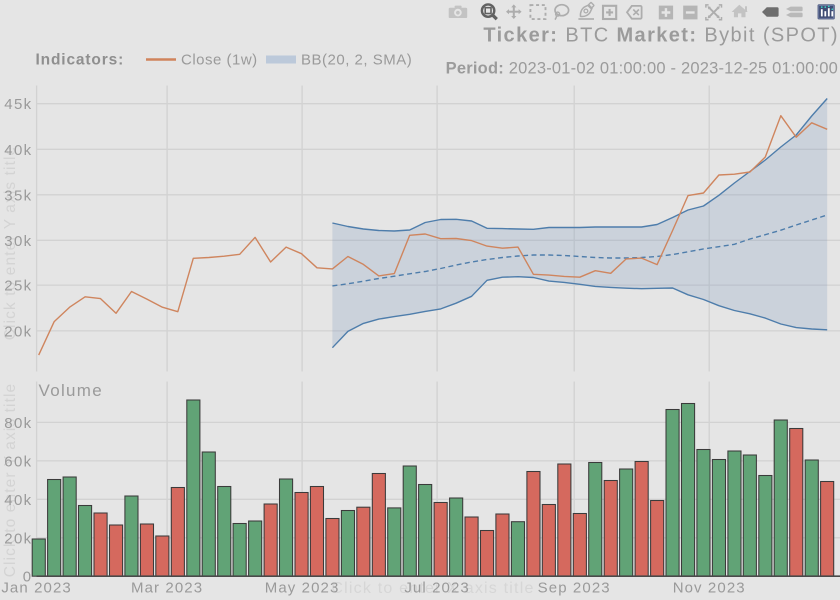 This screenshot has height=600, width=840. What do you see at coordinates (36, 588) in the screenshot?
I see `svg-text: Jan 2023` at bounding box center [36, 588].